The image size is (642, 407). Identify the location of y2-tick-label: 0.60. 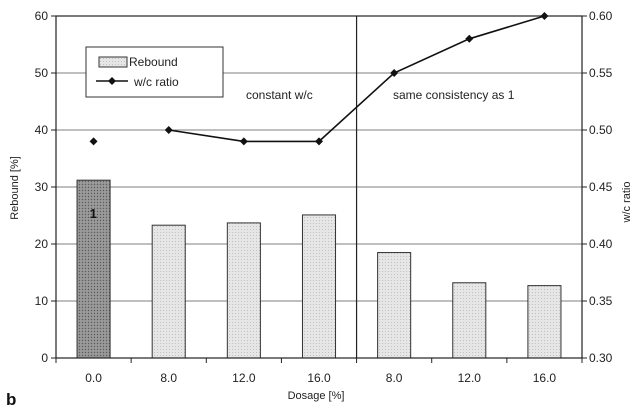
(601, 16).